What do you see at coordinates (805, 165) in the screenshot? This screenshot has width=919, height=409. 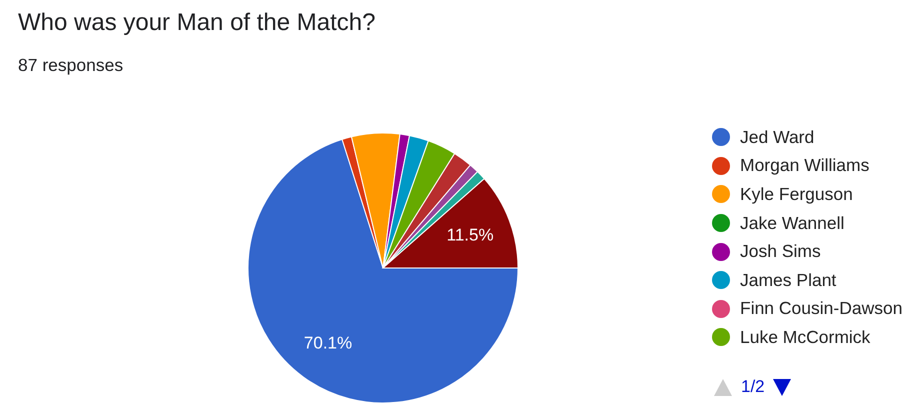 I see `legend-label: Morgan Williams` at bounding box center [805, 165].